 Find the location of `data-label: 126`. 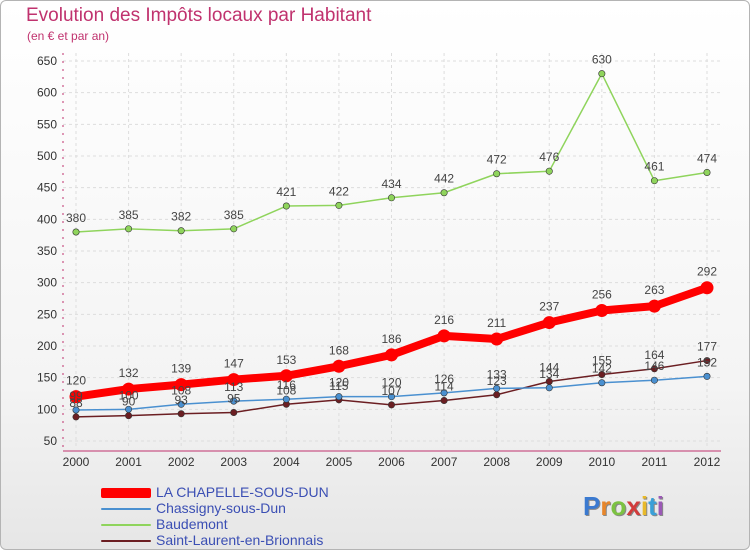

data-label: 126 is located at coordinates (444, 379).